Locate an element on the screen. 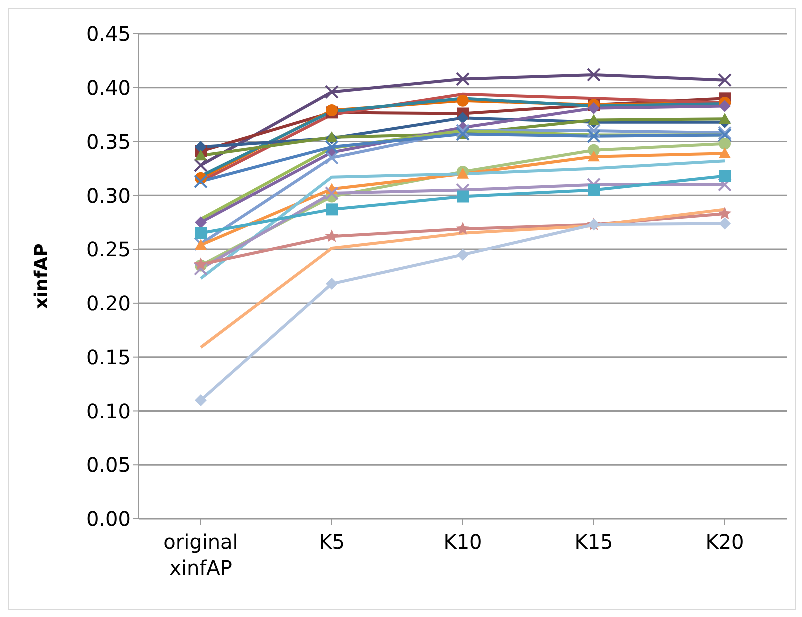 This screenshot has height=617, width=802. x-tick-label: K15 is located at coordinates (594, 542).